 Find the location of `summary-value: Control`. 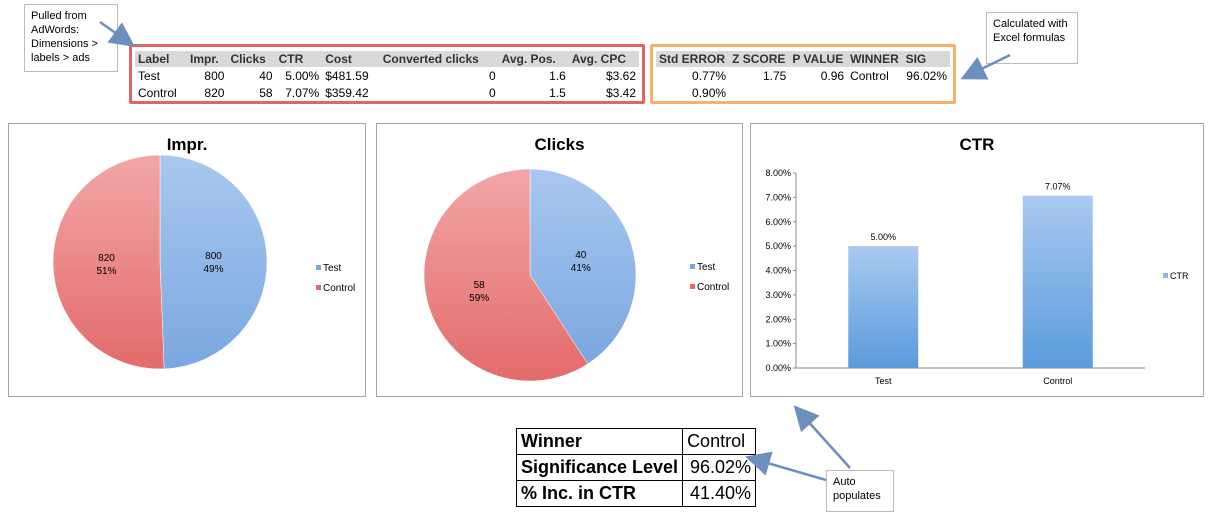

summary-value: Control is located at coordinates (719, 441).